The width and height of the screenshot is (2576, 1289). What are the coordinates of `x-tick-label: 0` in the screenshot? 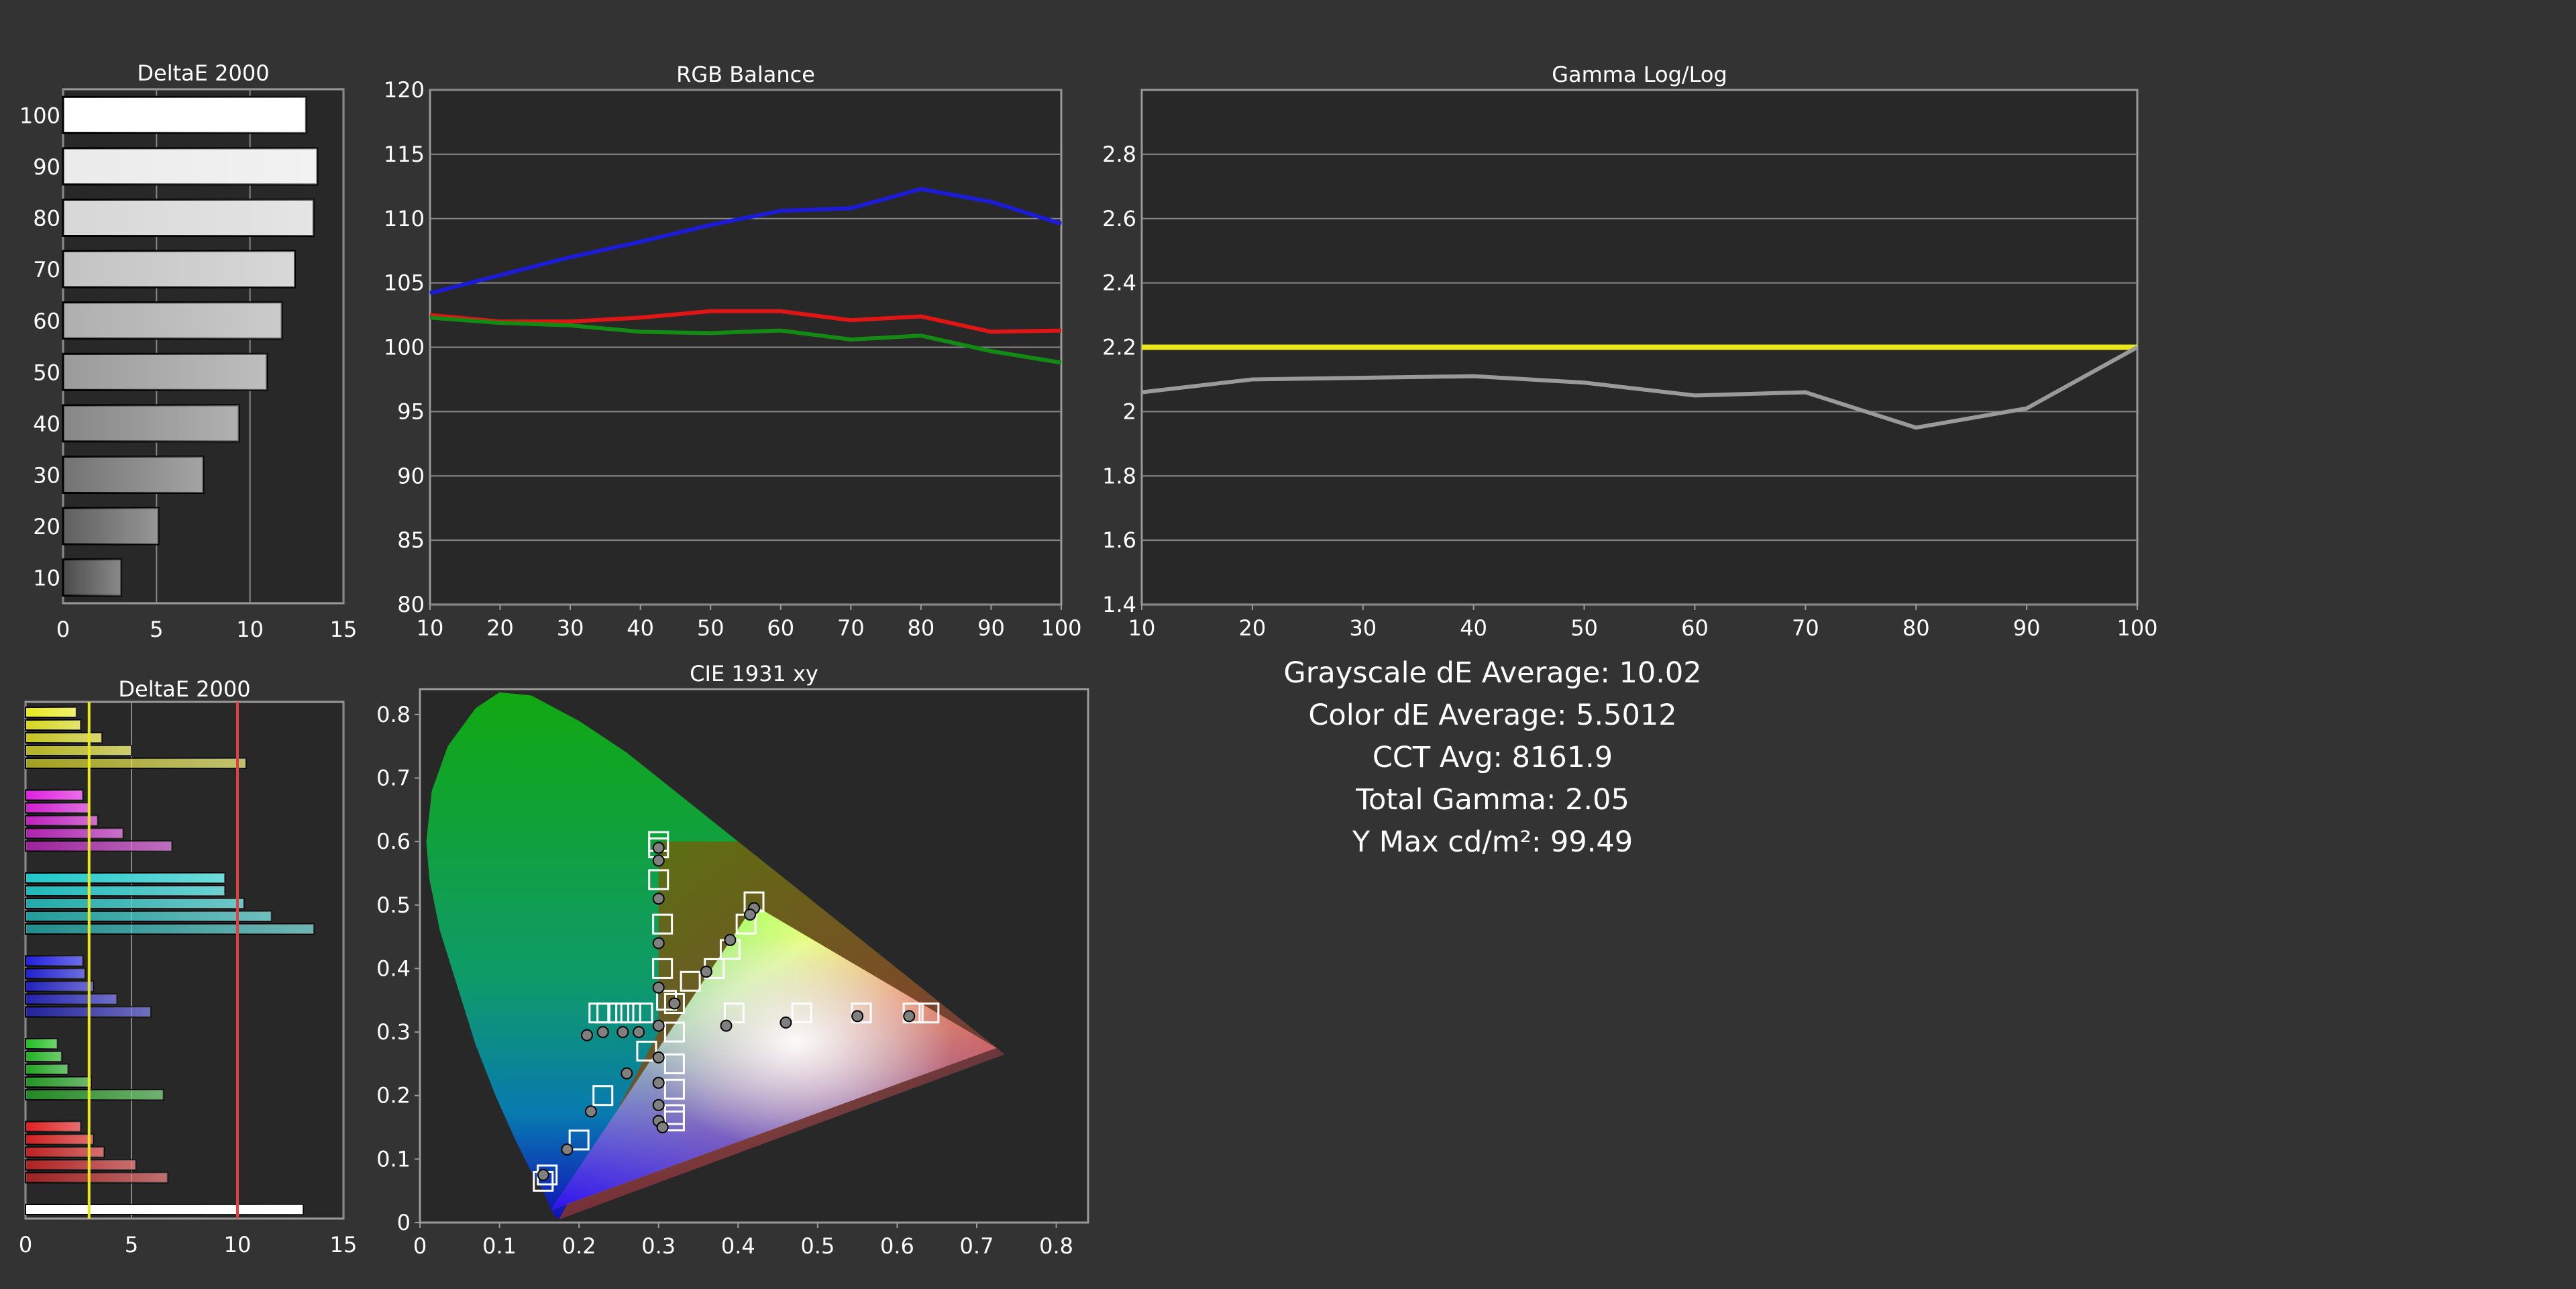 It's located at (63, 629).